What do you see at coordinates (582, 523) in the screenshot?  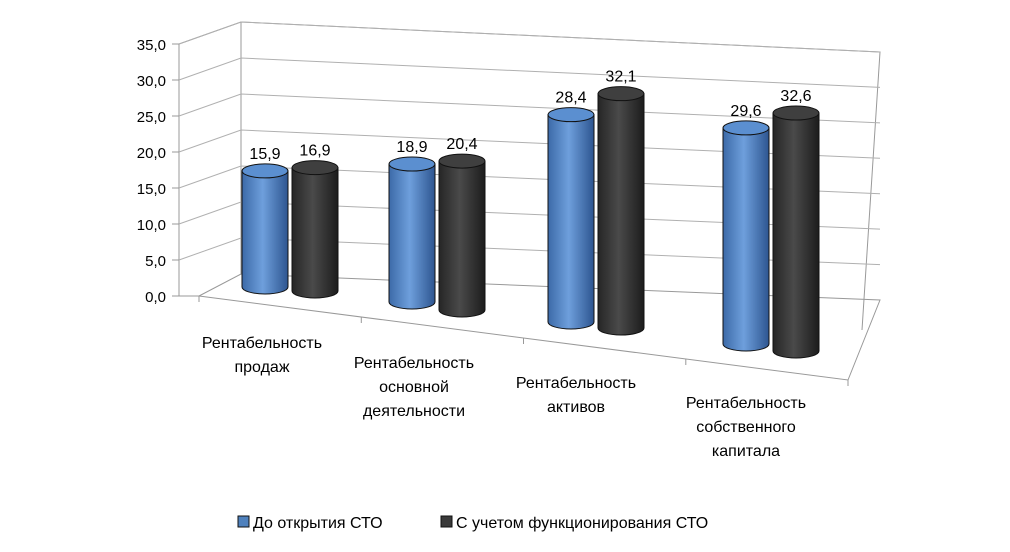 I see `legend-label: С учетом функционирования СТО` at bounding box center [582, 523].